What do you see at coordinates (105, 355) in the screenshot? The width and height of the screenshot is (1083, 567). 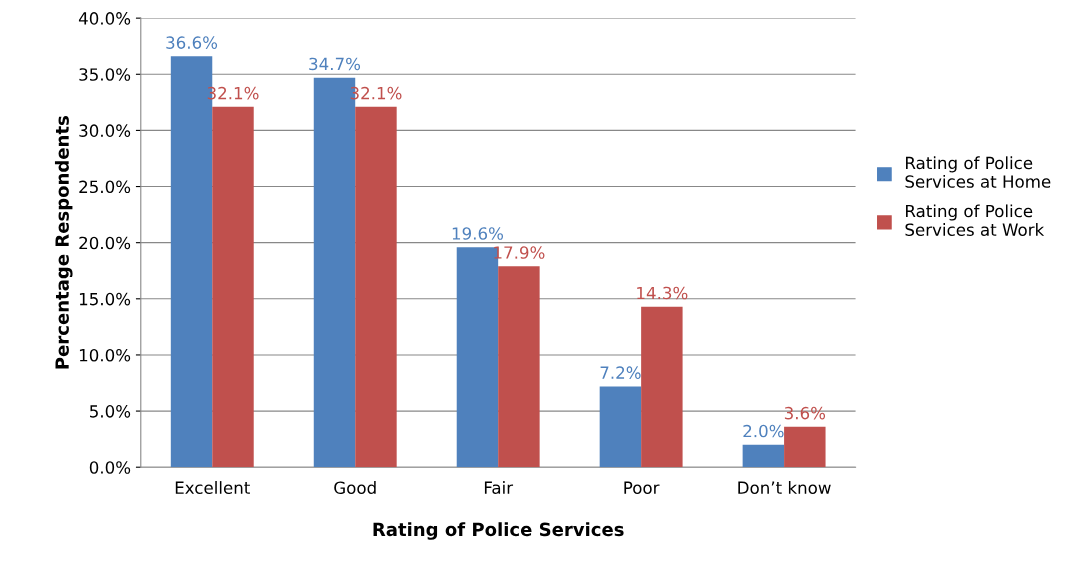 I see `y-tick-label: 10.0%` at bounding box center [105, 355].